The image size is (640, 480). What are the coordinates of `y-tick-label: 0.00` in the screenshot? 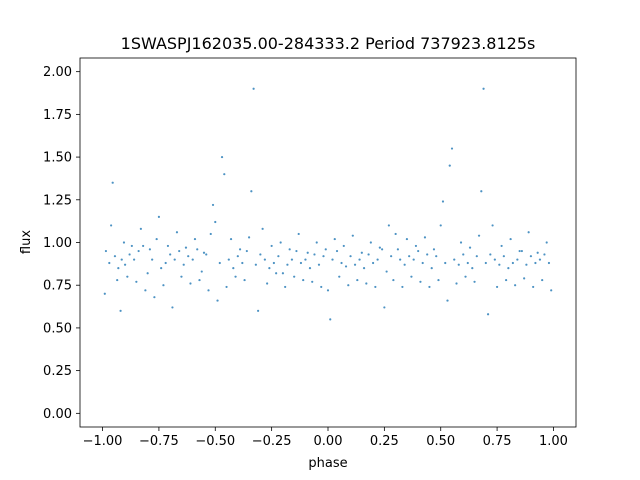 It's located at (57, 414).